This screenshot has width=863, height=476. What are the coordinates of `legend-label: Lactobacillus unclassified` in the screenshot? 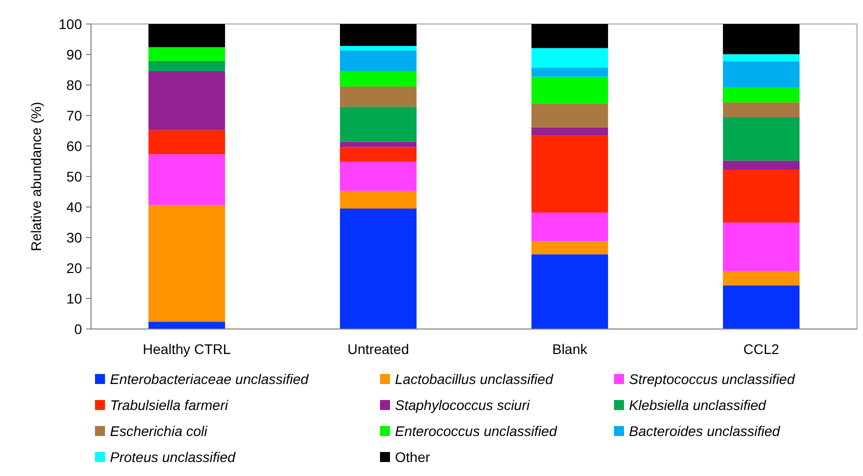 It's located at (474, 378).